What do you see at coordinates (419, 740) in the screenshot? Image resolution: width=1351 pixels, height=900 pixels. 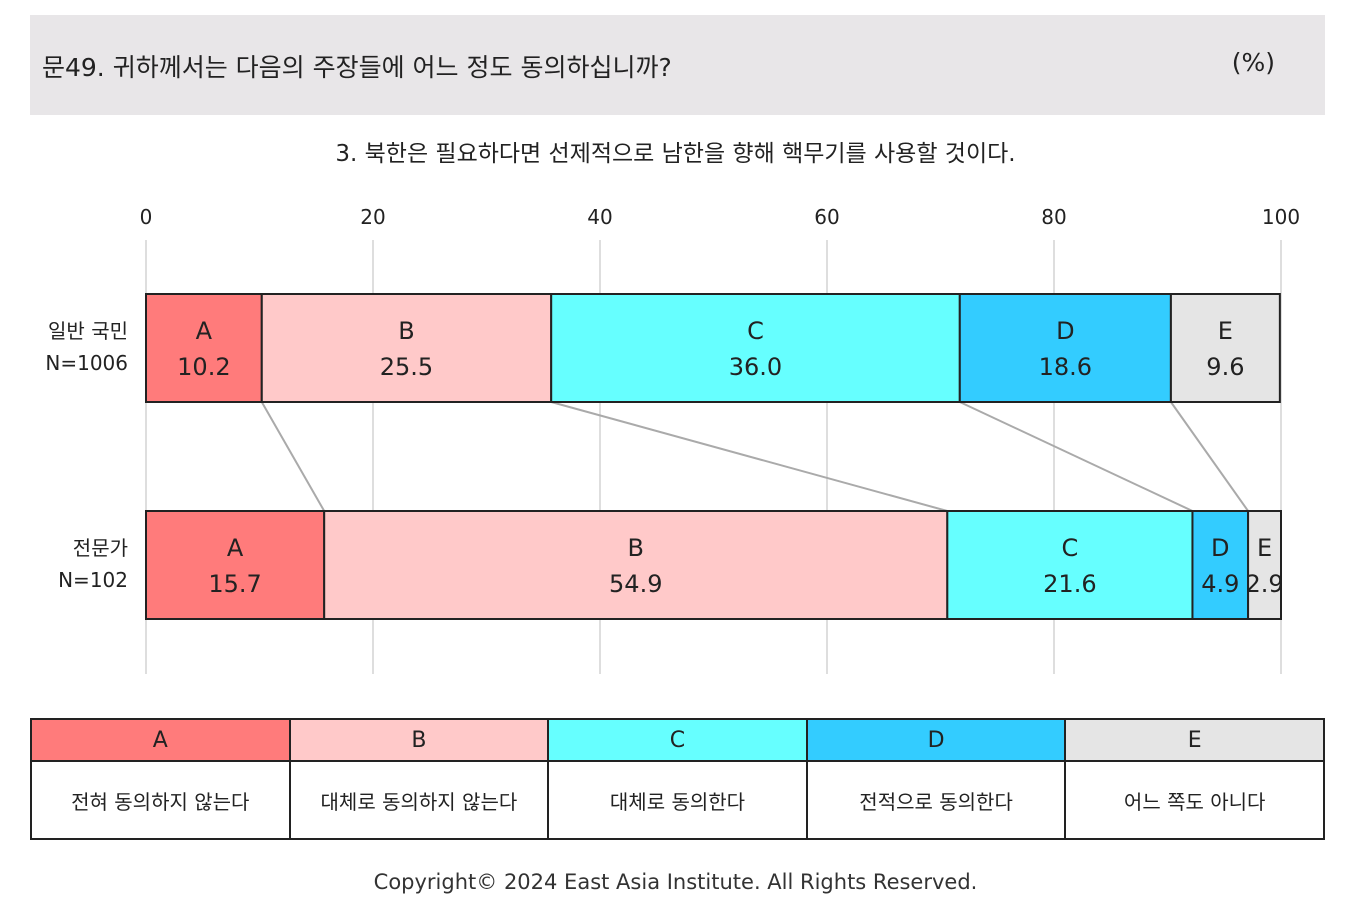 I see `legend-key-b: B` at bounding box center [419, 740].